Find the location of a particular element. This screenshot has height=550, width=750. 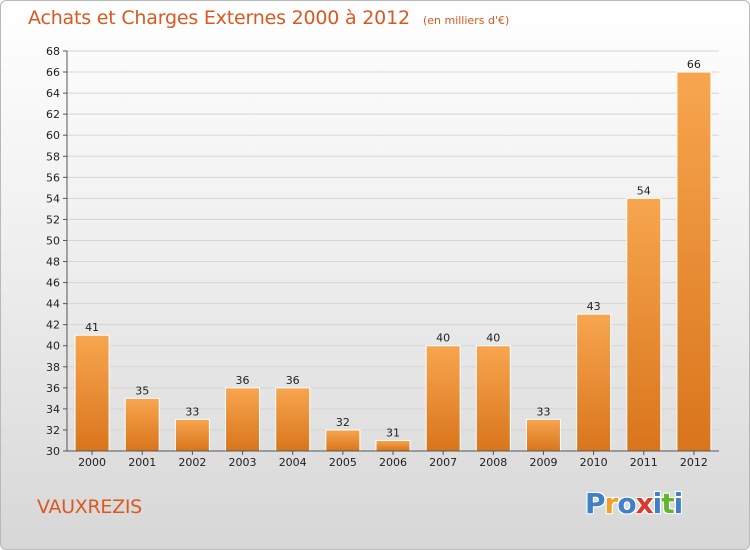

y-tick-label: 48 is located at coordinates (53, 262).